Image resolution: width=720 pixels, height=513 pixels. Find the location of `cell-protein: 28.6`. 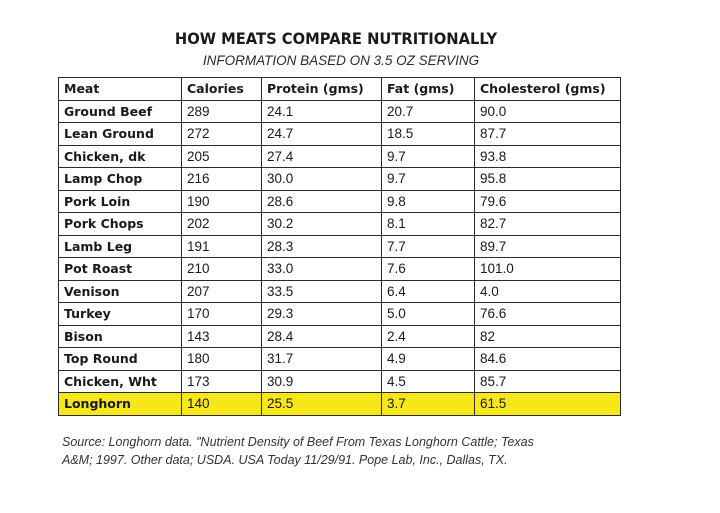

cell-protein: 28.6 is located at coordinates (321, 201).